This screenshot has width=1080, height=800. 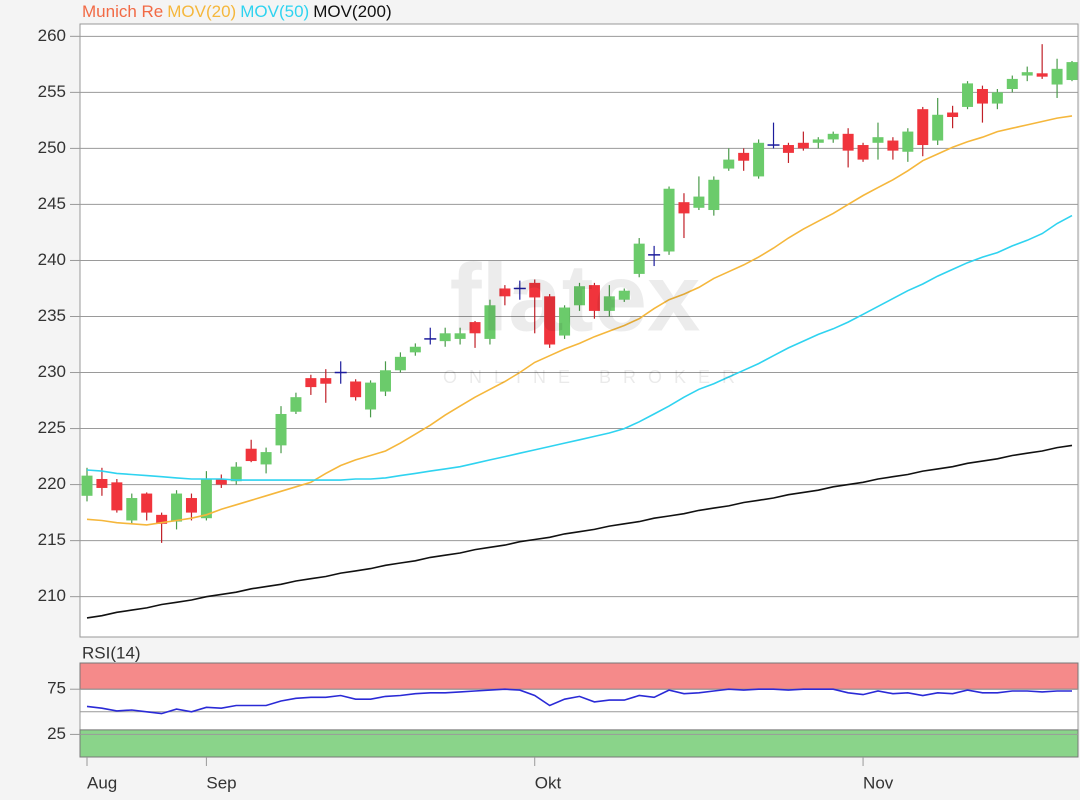 What do you see at coordinates (52, 259) in the screenshot?
I see `y-tick-label: 240` at bounding box center [52, 259].